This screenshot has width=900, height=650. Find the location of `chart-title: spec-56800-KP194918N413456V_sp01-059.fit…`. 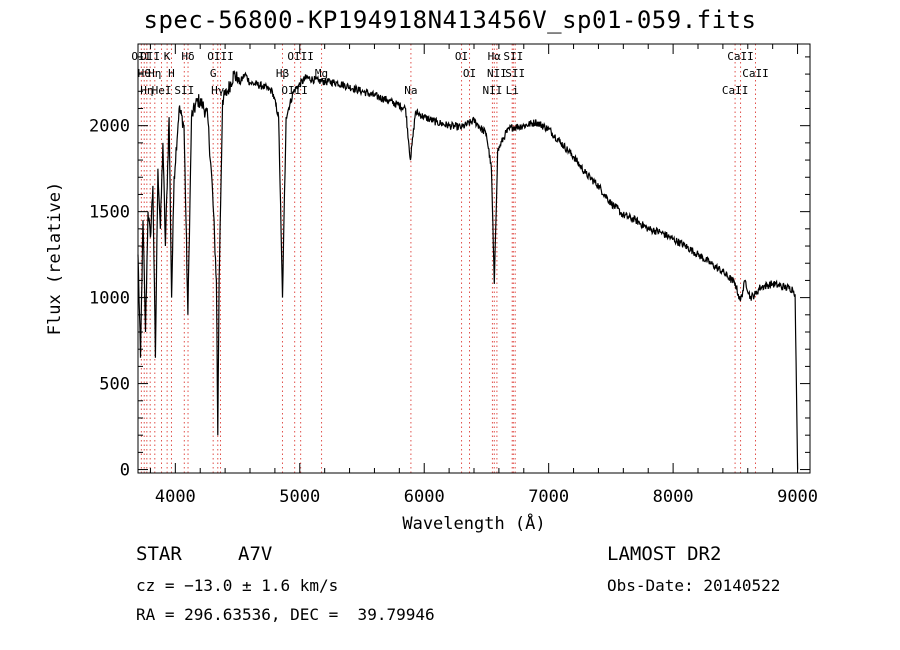

chart-title: spec-56800-KP194918N413456V_sp01-059.fit… is located at coordinates (450, 20).